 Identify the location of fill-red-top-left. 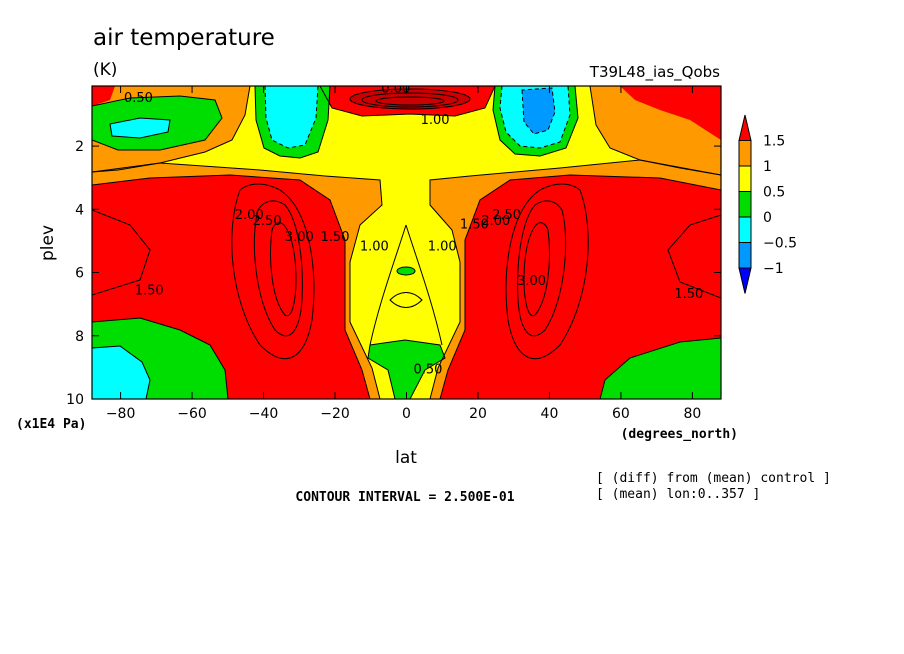
(103, 96).